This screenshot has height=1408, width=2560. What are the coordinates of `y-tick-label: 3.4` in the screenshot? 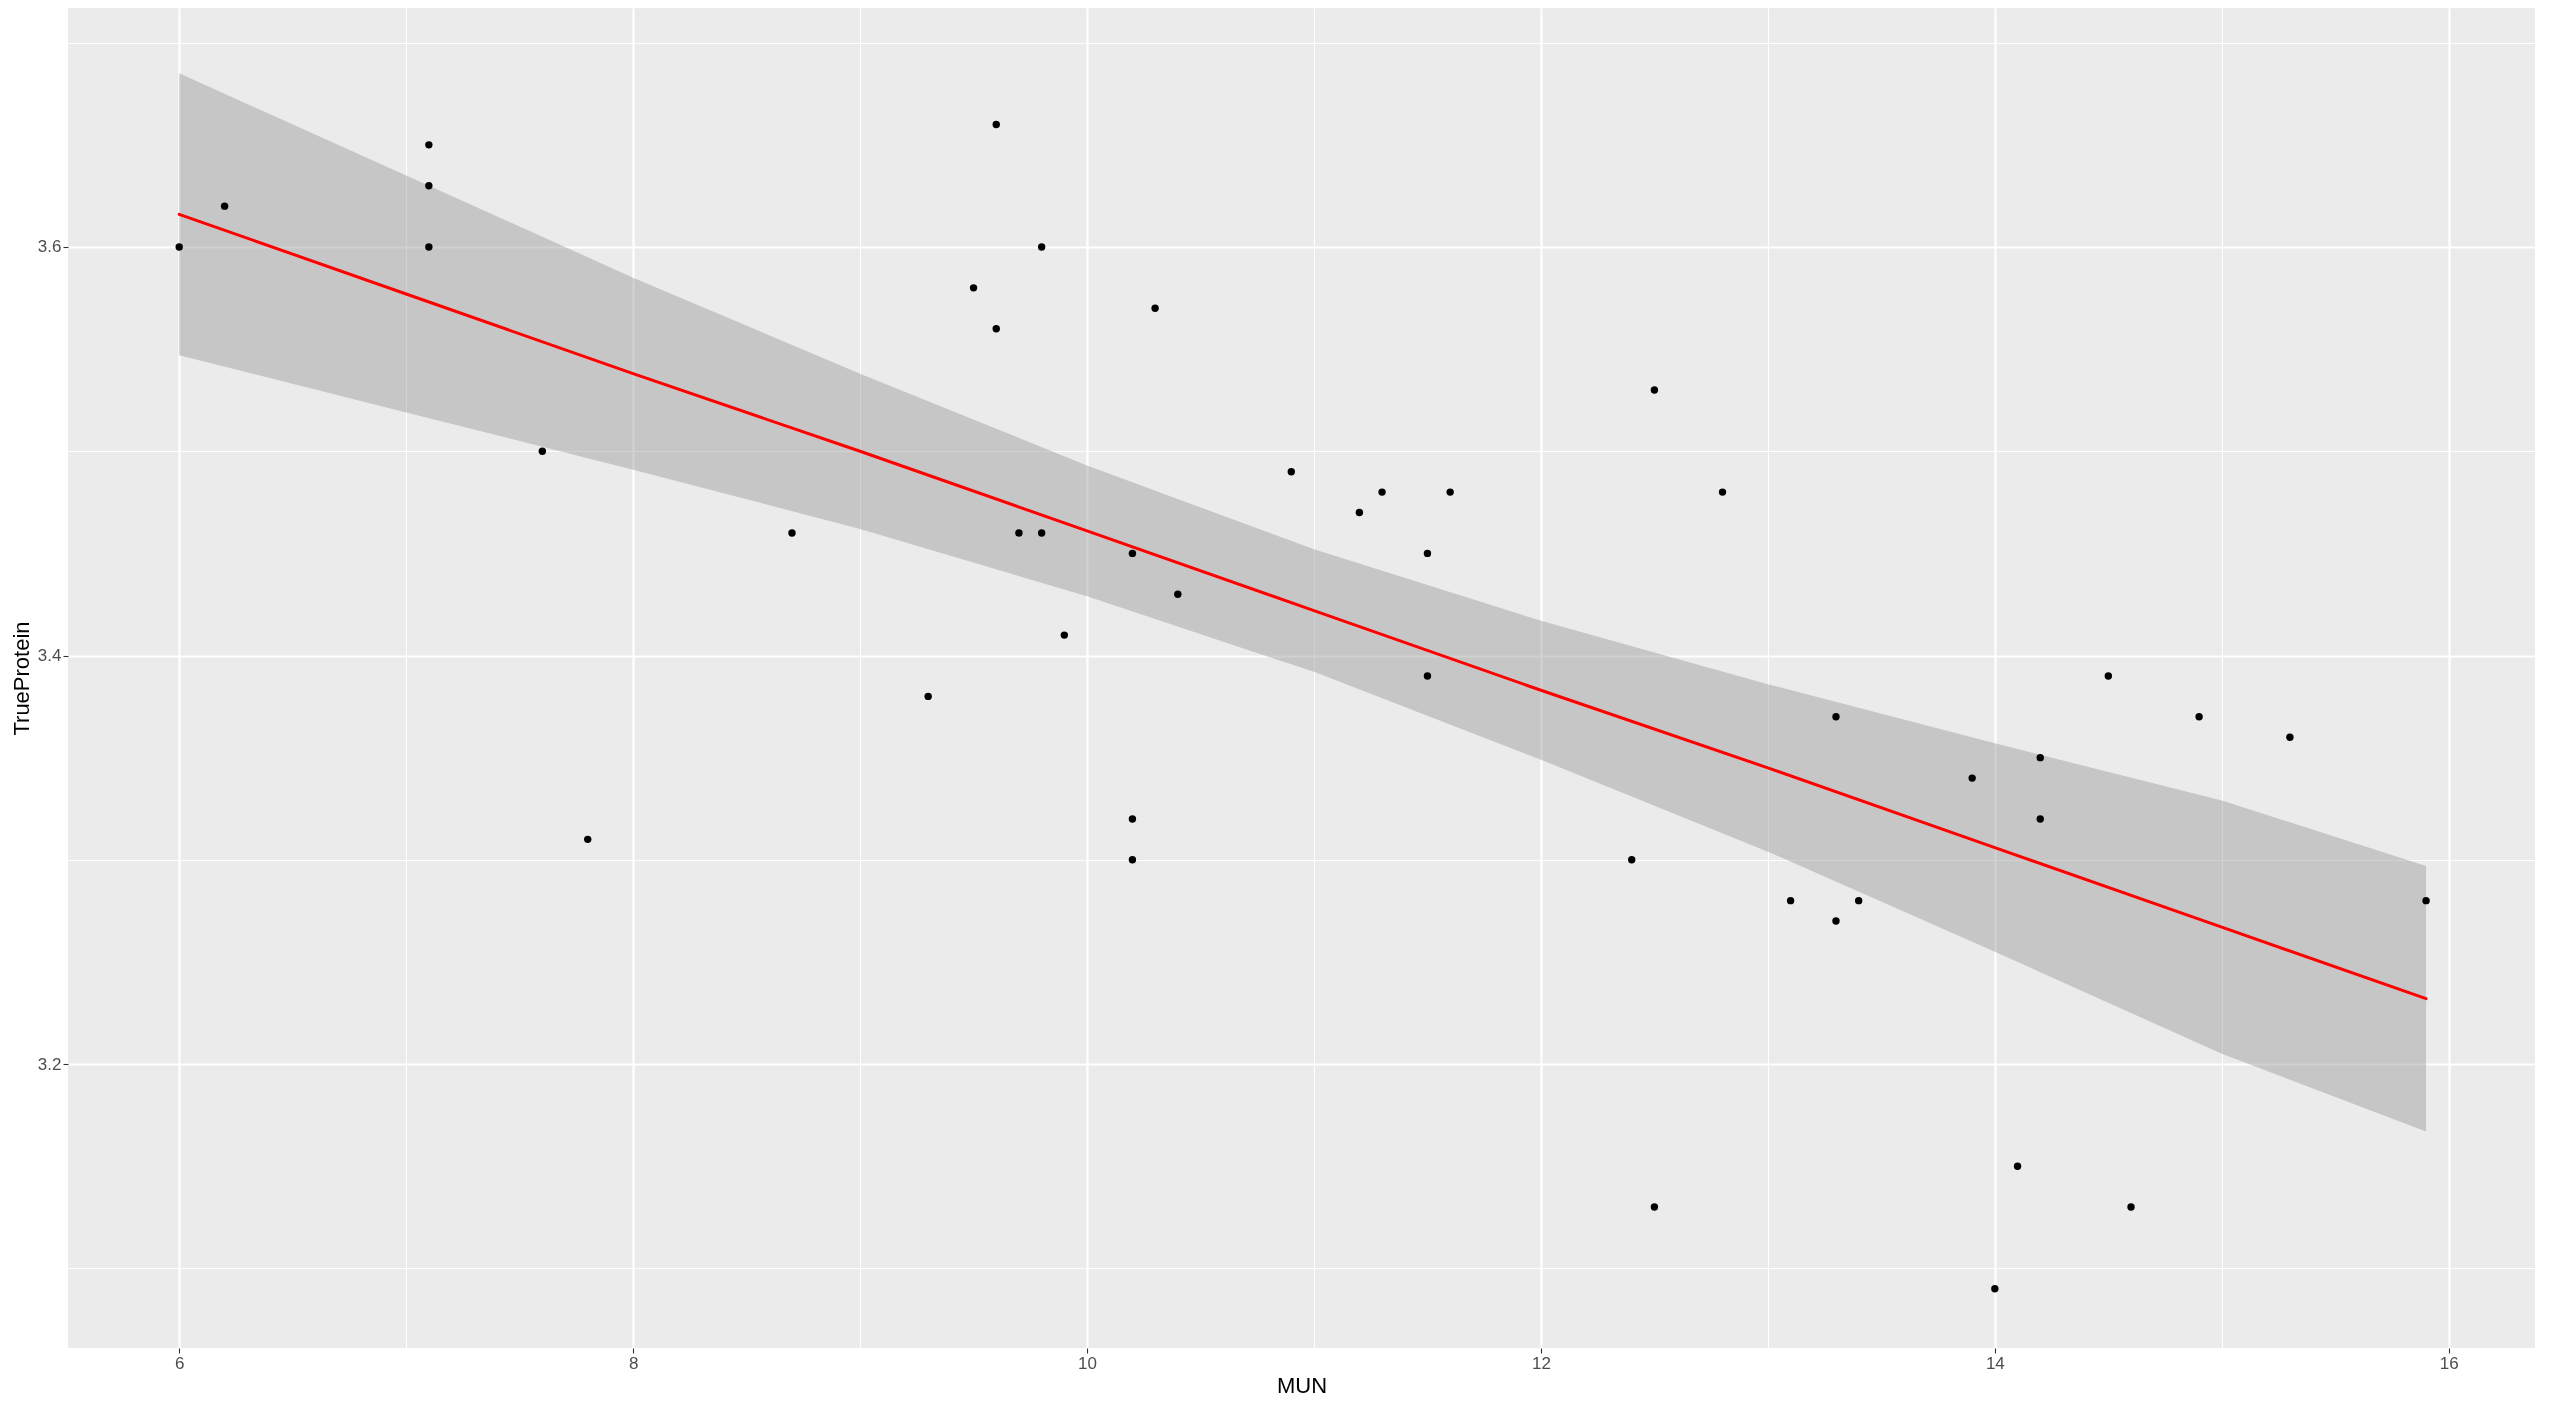 It's located at (49, 656).